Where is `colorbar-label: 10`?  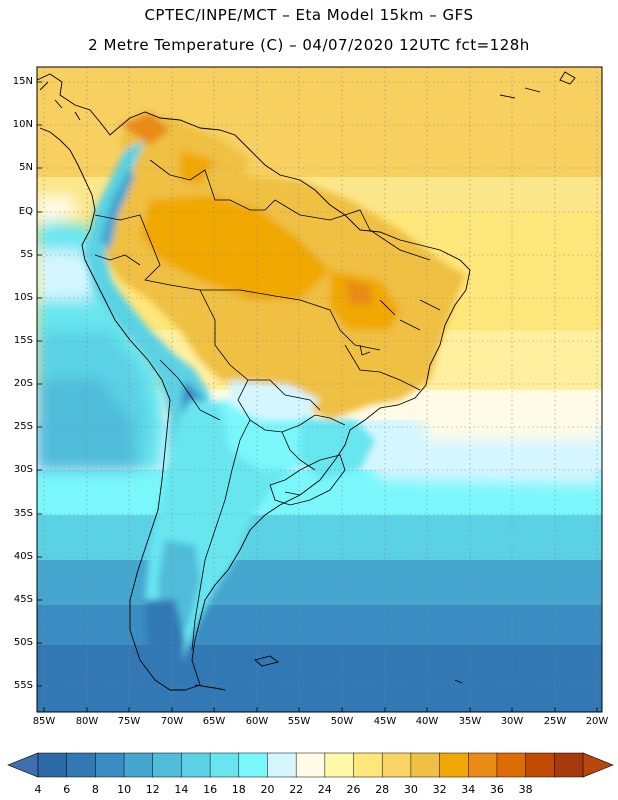
colorbar-label: 10 is located at coordinates (124, 789).